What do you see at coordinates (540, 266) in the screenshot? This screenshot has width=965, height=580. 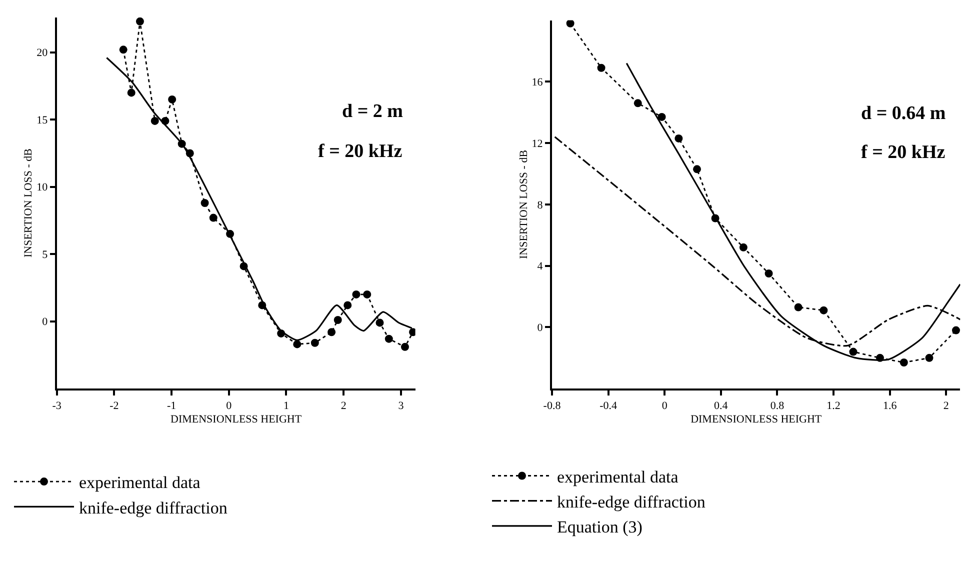 I see `y-tick-label: 4` at bounding box center [540, 266].